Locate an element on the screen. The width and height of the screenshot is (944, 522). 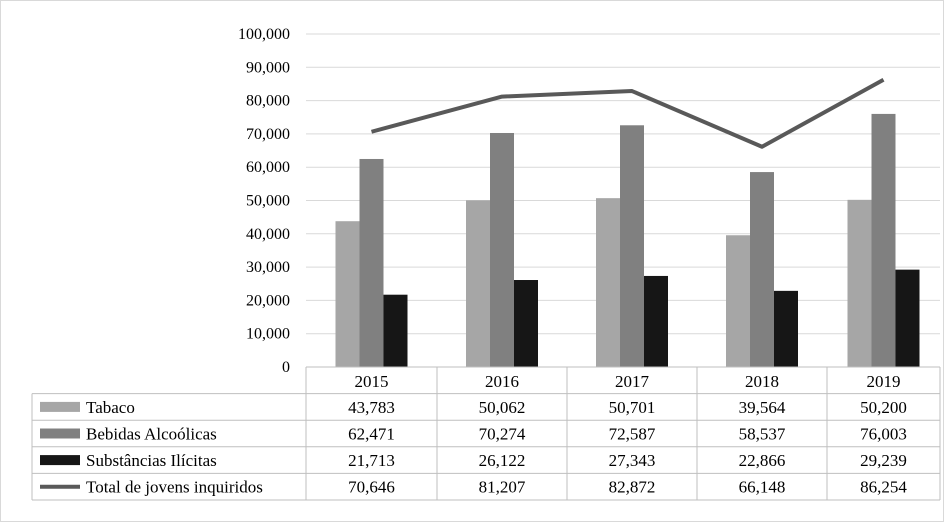
data-label: 82,872 is located at coordinates (632, 487).